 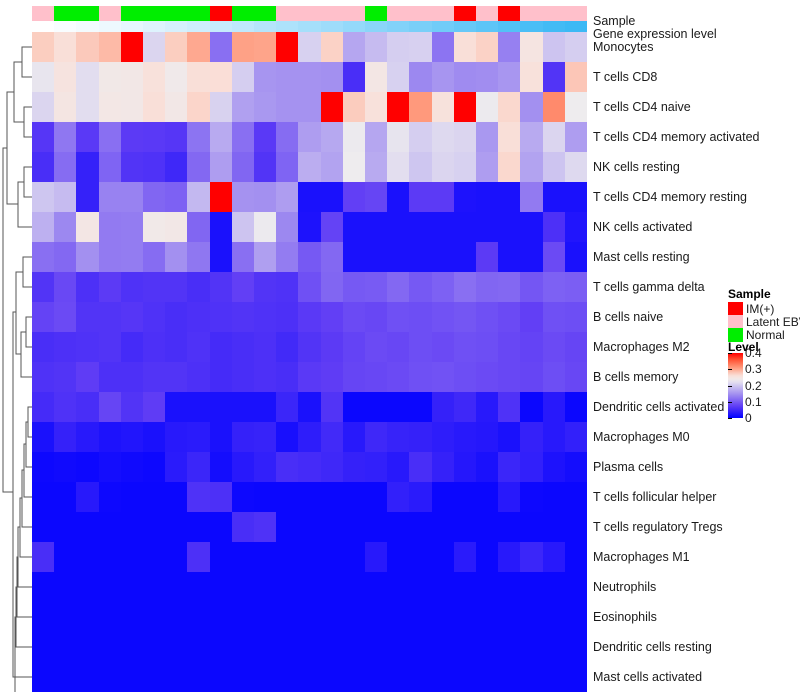 What do you see at coordinates (648, 677) in the screenshot?
I see `heatmap-row-label: Mast cells activated` at bounding box center [648, 677].